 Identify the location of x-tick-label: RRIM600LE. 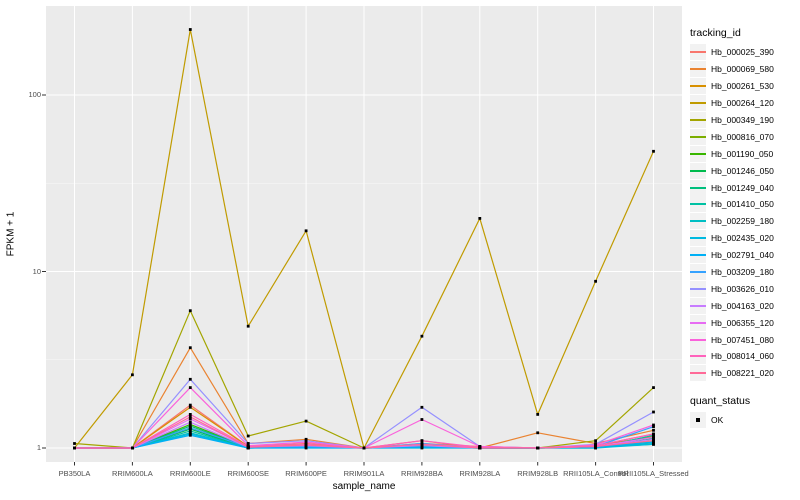
(190, 473).